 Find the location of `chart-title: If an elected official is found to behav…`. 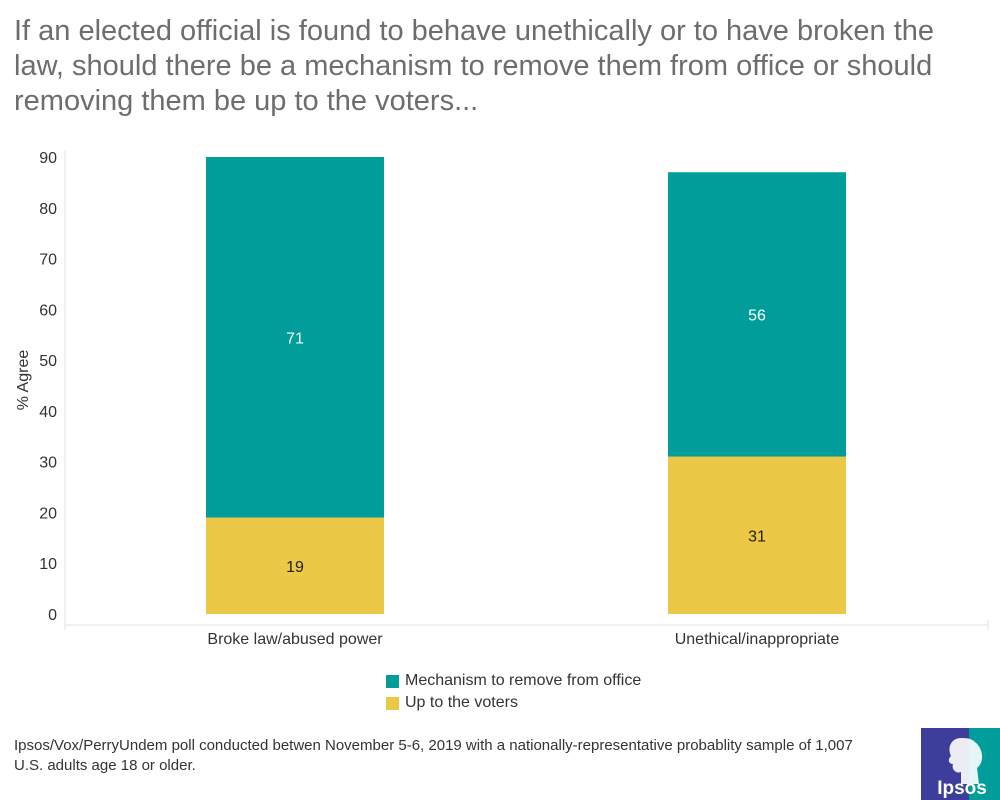

chart-title: If an elected official is found to behav… is located at coordinates (474, 66).